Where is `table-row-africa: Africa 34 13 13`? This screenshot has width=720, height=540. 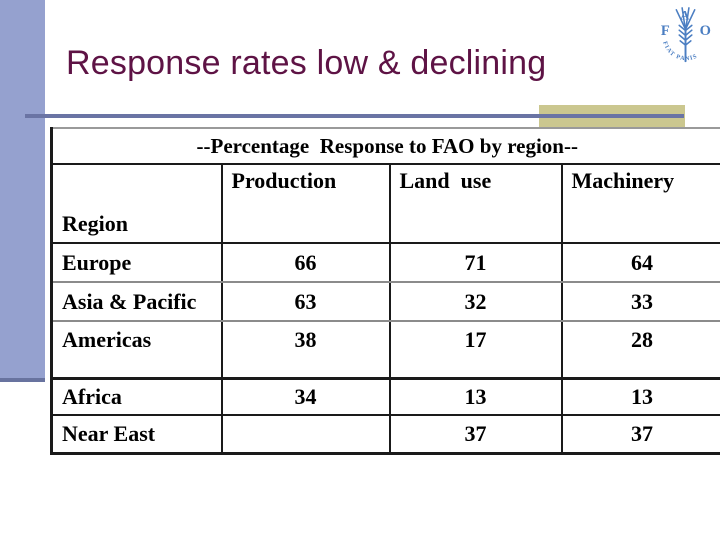 table-row-africa: Africa 34 13 13 is located at coordinates (385, 397).